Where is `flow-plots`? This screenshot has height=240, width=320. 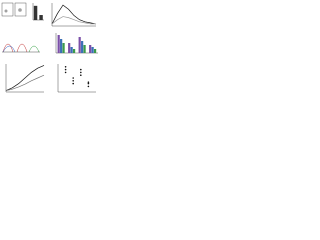 flow-plots is located at coordinates (14, 9).